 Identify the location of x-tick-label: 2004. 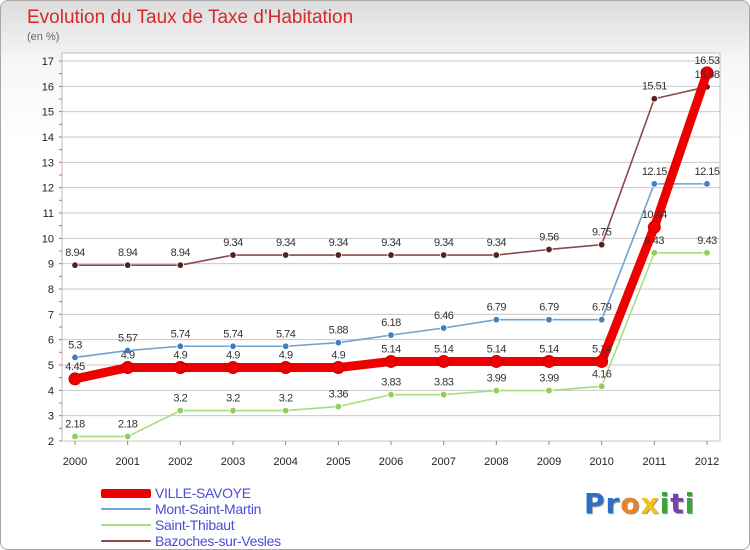
(285, 462).